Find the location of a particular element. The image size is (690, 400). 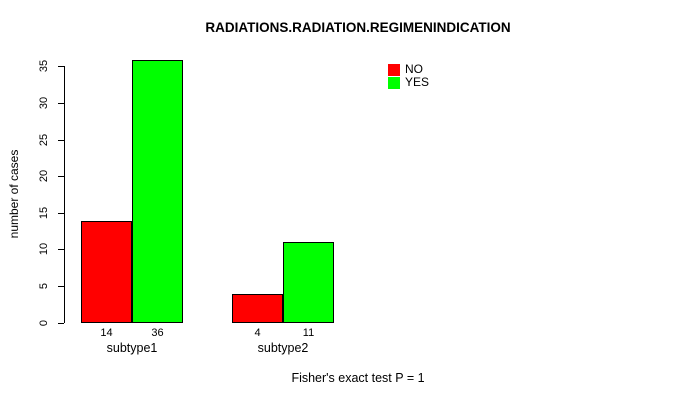

fisher-test-annotation: Fisher's exact test P = 1 is located at coordinates (358, 378).